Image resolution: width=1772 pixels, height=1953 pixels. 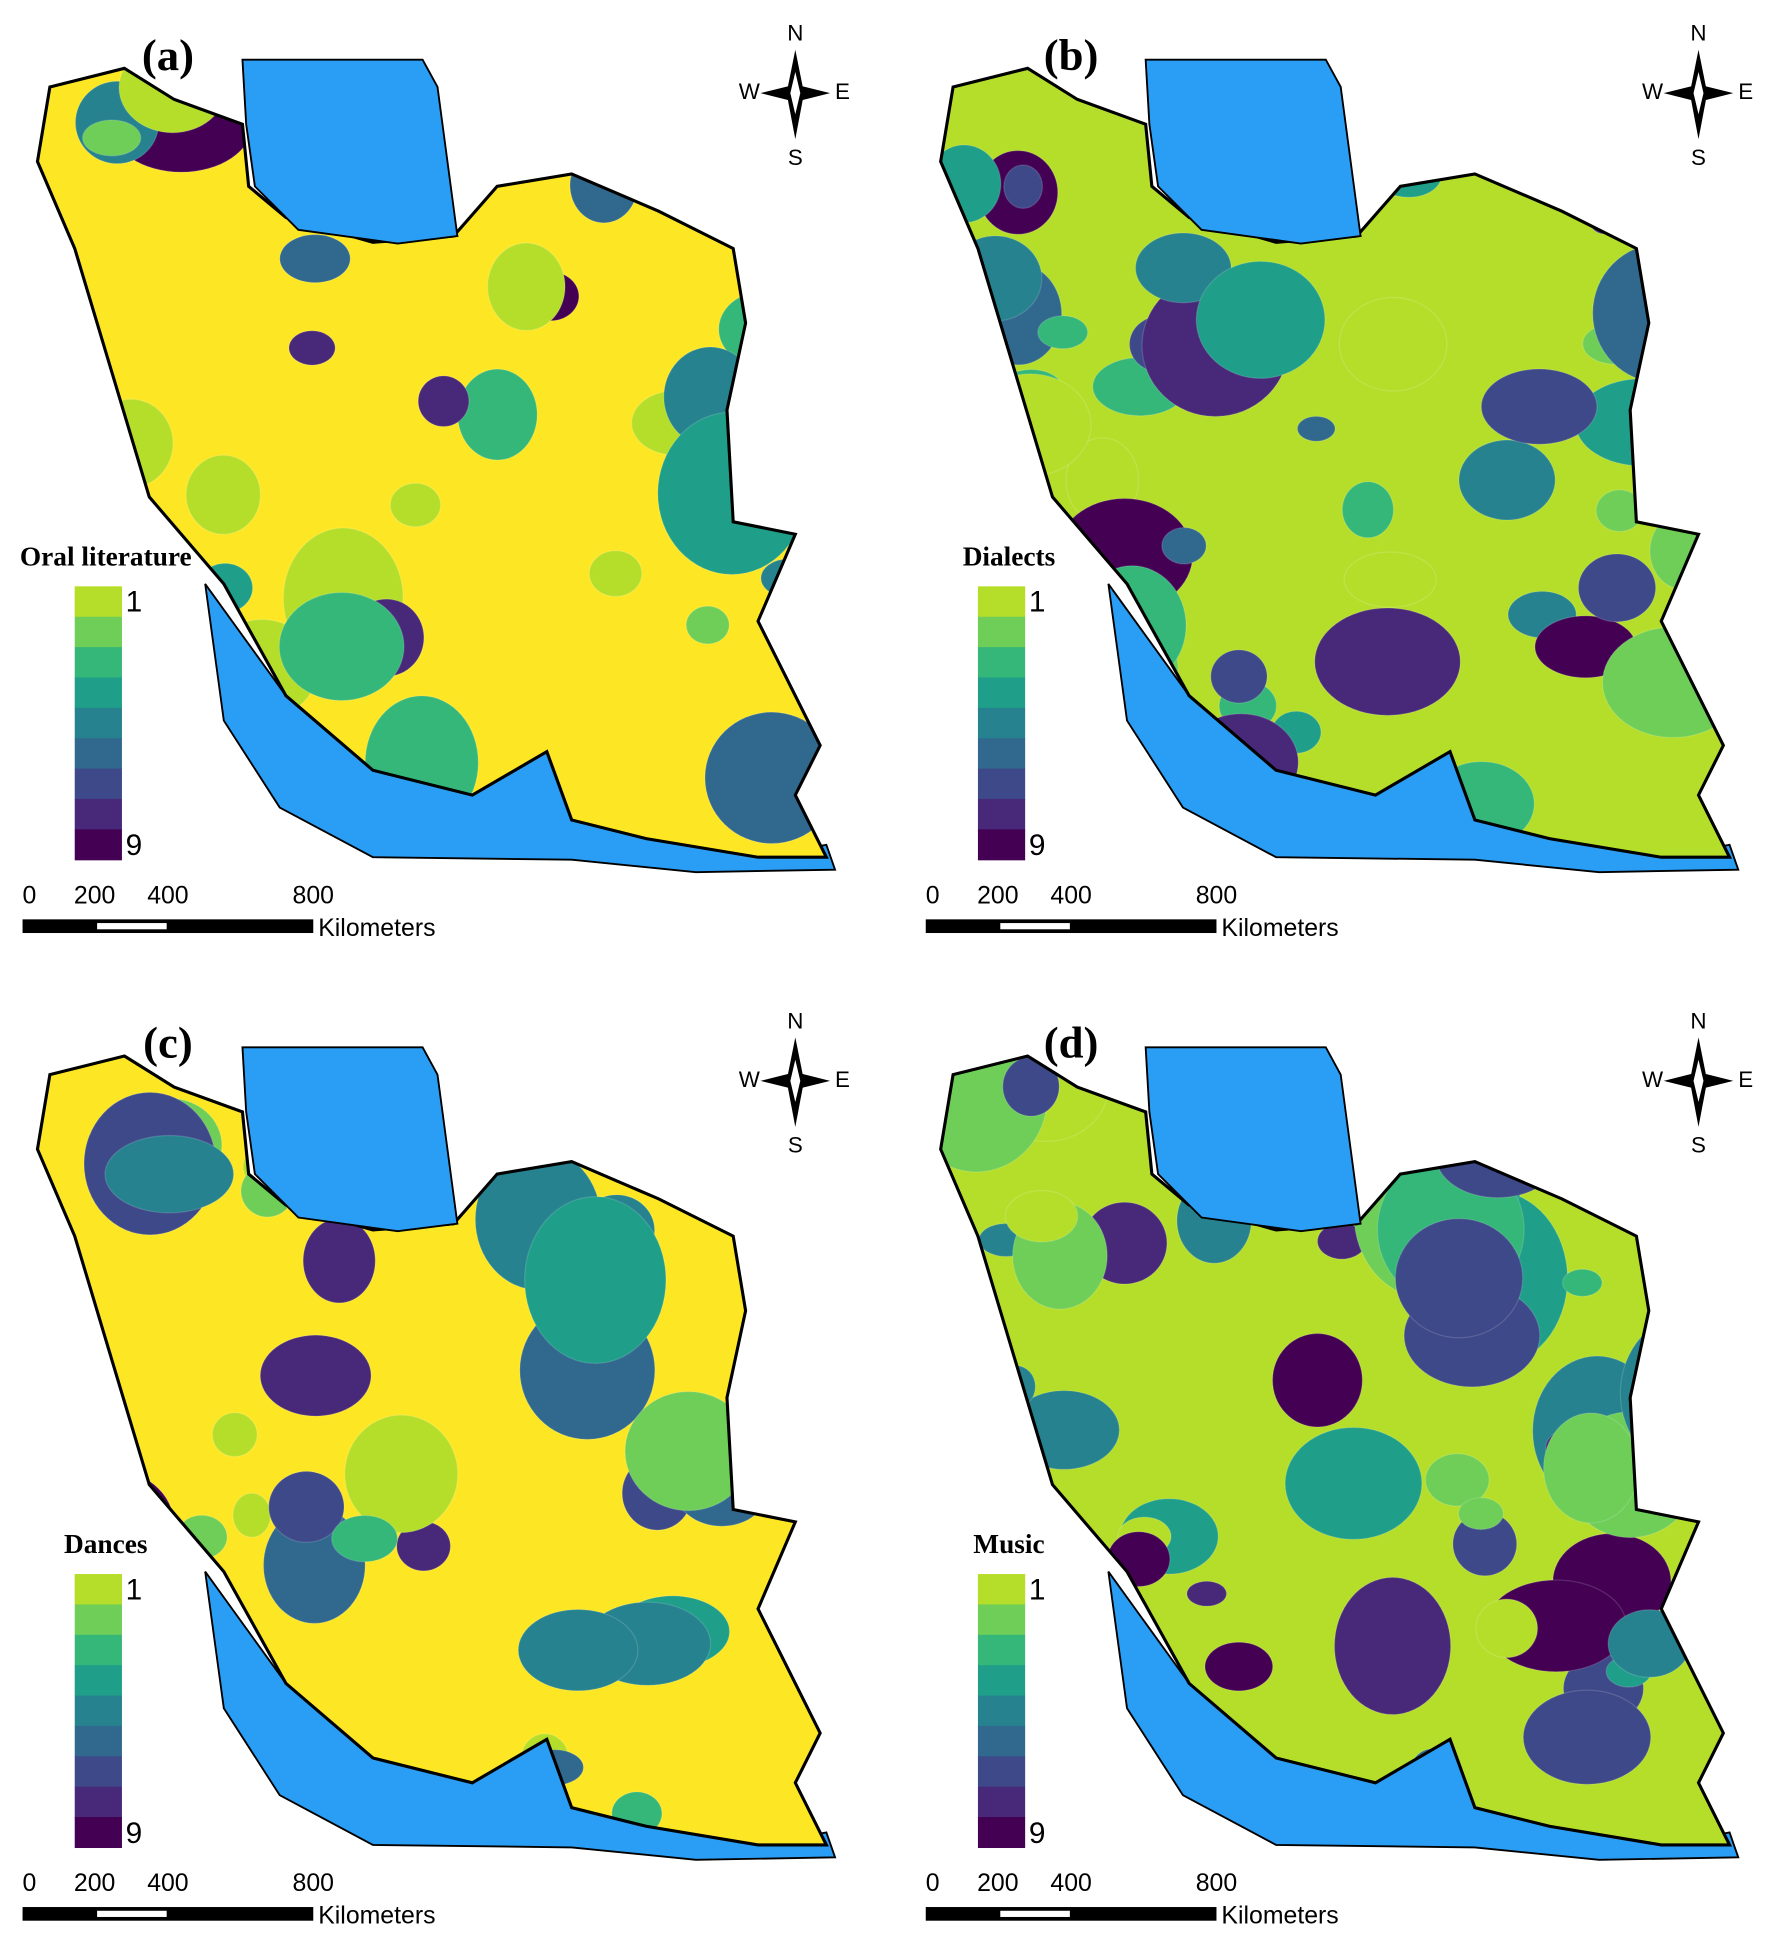 I want to click on panel-label: (c), so click(x=168, y=1043).